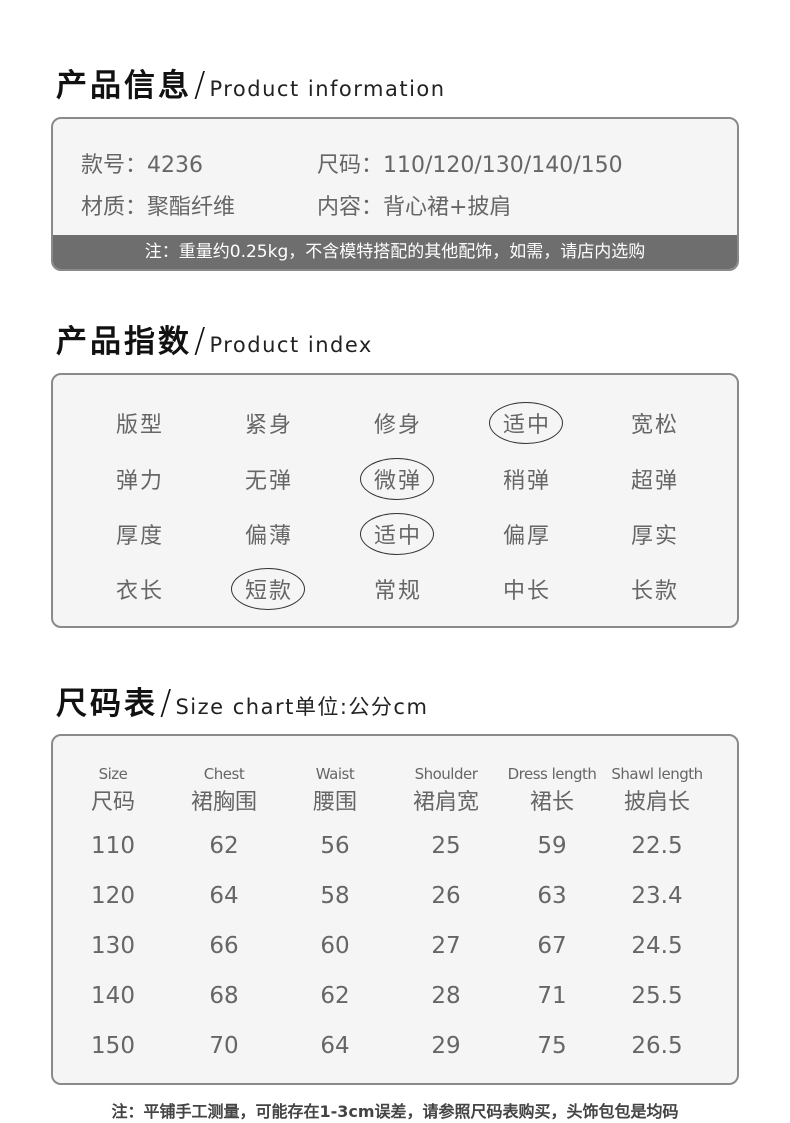  Describe the element at coordinates (656, 802) in the screenshot. I see `header-zh: 披肩长` at that location.